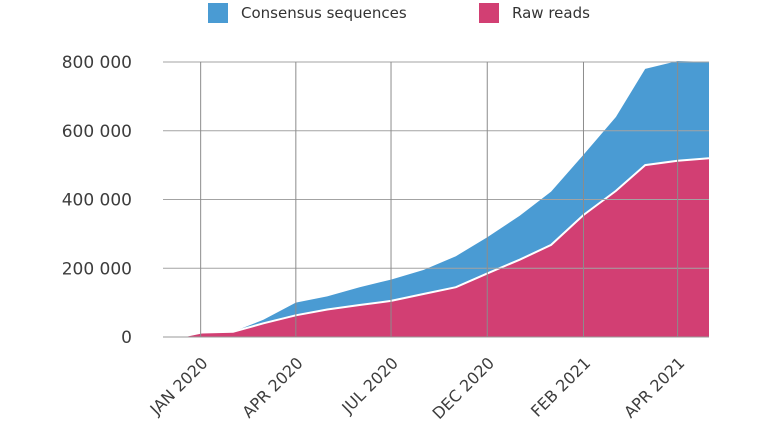 This screenshot has height=429, width=762. I want to click on y-tick-label: 800 000, so click(97, 63).